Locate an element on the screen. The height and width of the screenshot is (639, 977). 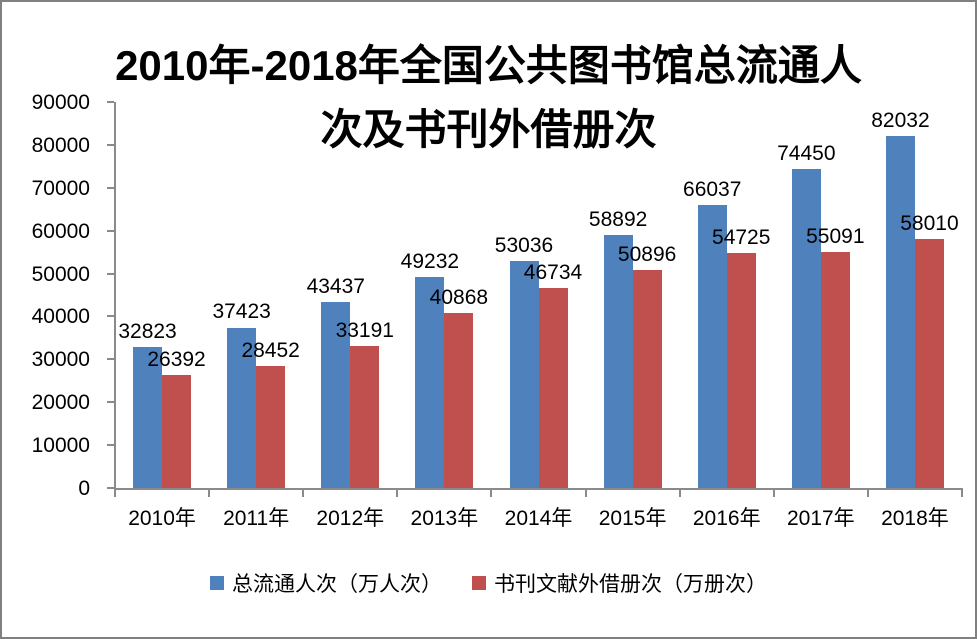
bar-lending-2018年 is located at coordinates (929, 363).